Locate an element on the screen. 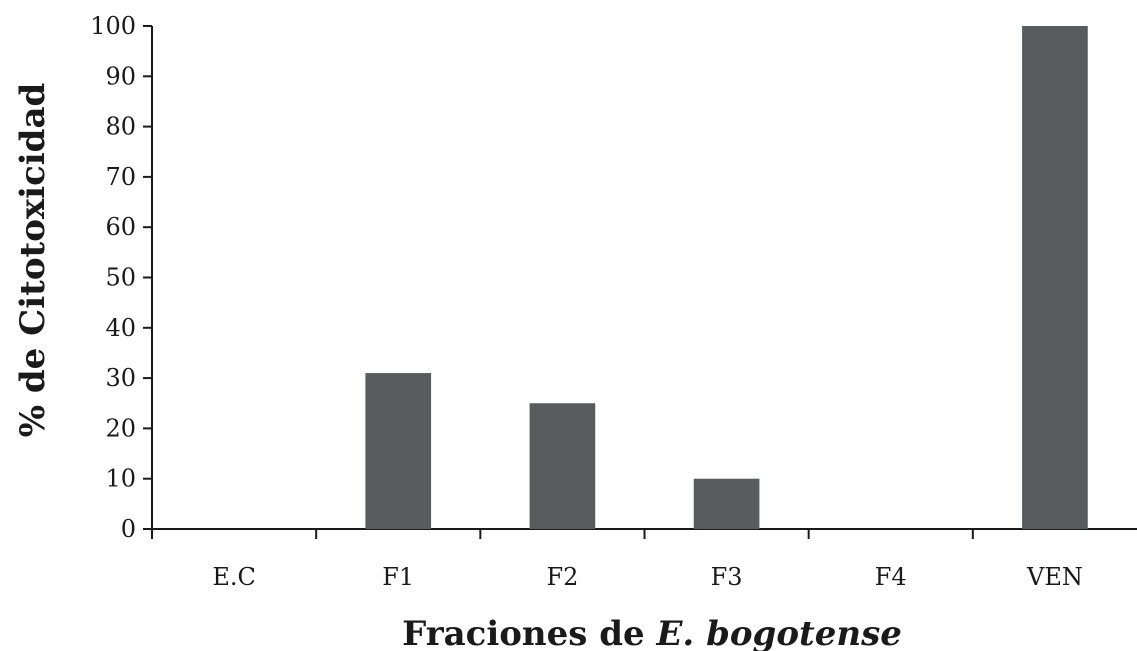 The height and width of the screenshot is (651, 1137). x-tick-label: F4 is located at coordinates (891, 577).